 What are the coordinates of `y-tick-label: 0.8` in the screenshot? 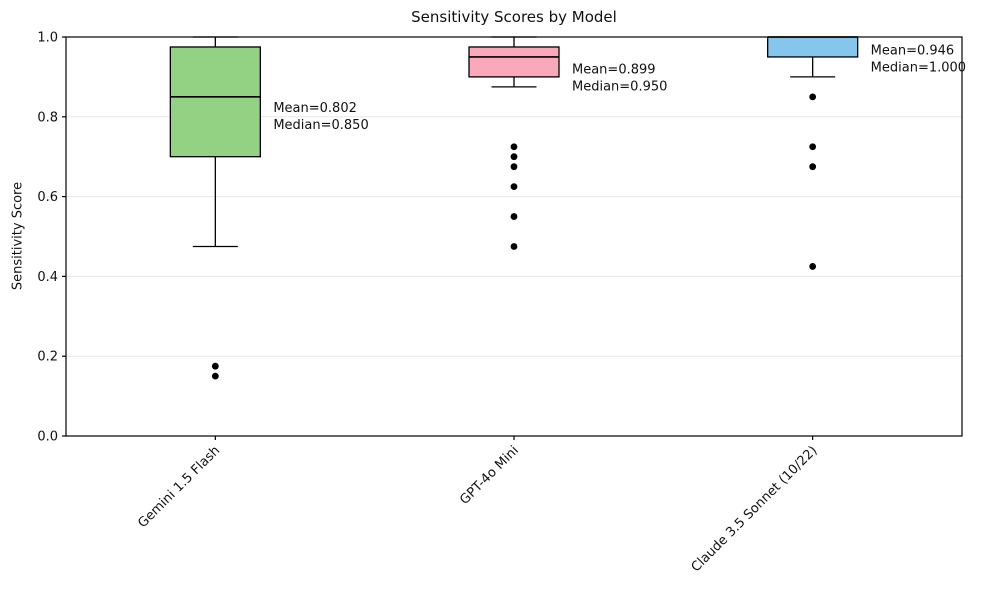 It's located at (47, 117).